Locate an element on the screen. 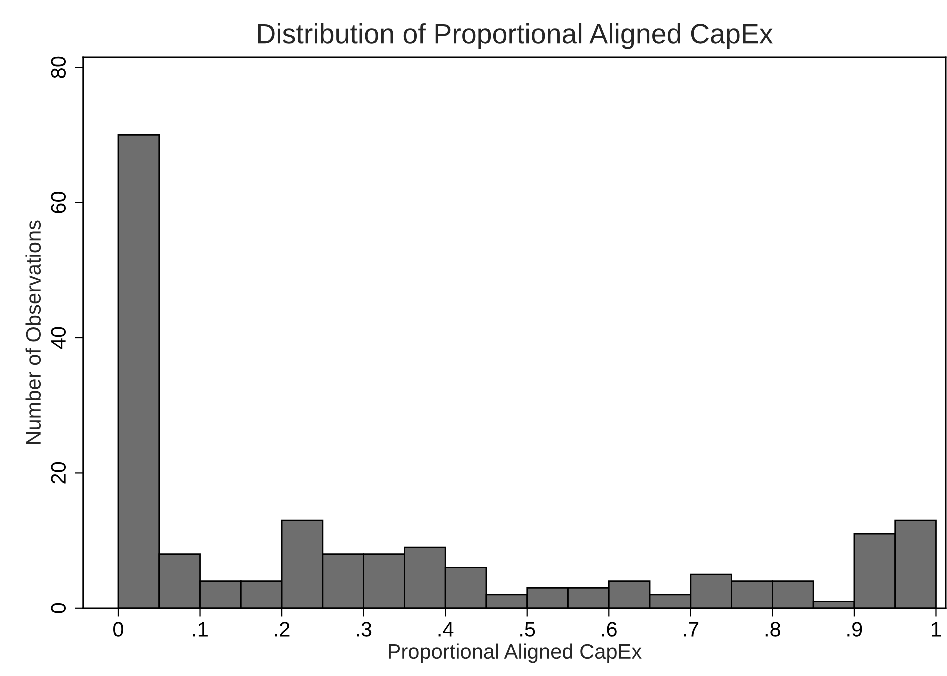 The image size is (947, 676). x-tick-label: .9 is located at coordinates (855, 629).